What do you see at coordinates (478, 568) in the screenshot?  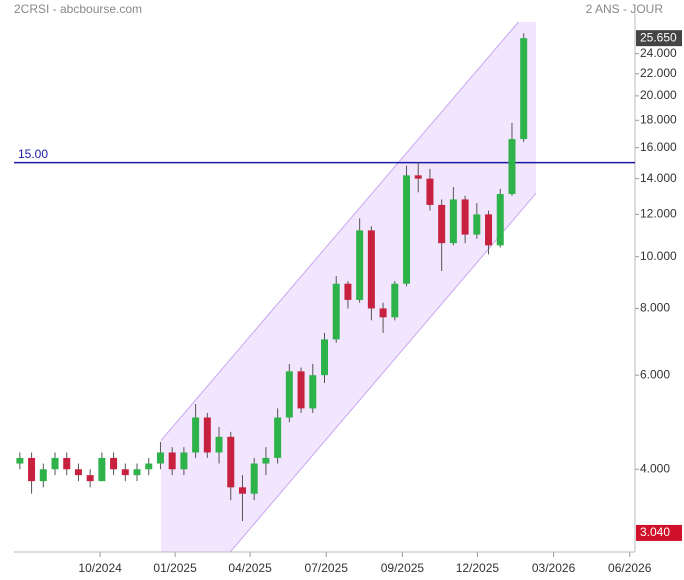 I see `x-tick-label: 12/2025` at bounding box center [478, 568].